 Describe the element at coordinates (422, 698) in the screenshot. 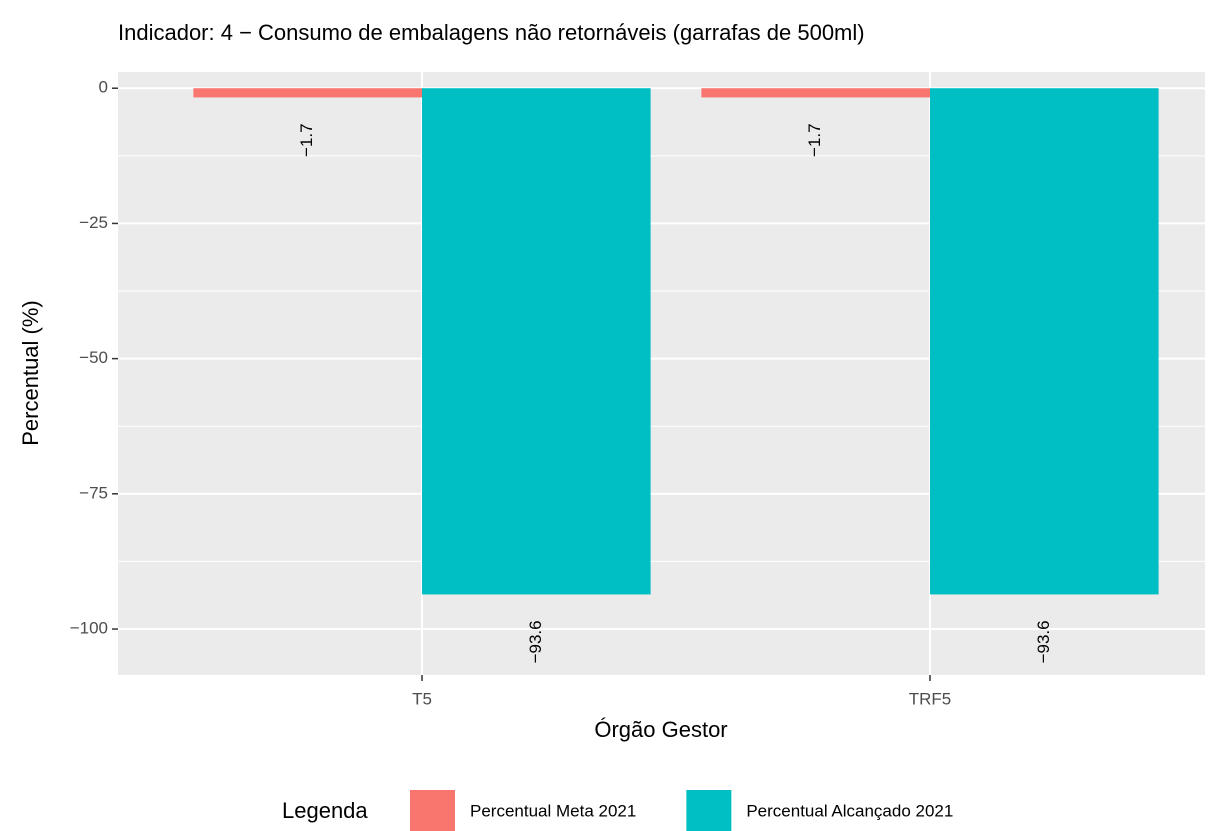

I see `x-tick-label: T5` at that location.